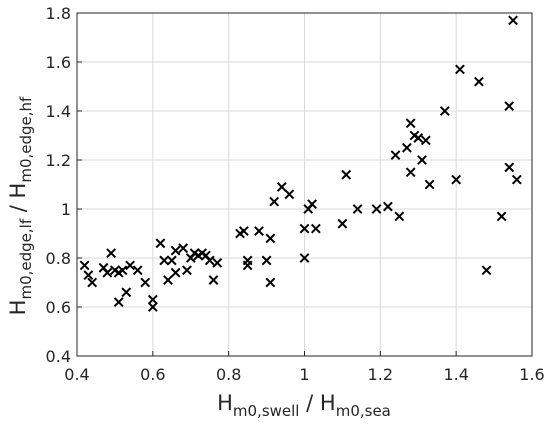 This screenshot has width=550, height=424. I want to click on y-tick-label: 1.8, so click(58, 13).